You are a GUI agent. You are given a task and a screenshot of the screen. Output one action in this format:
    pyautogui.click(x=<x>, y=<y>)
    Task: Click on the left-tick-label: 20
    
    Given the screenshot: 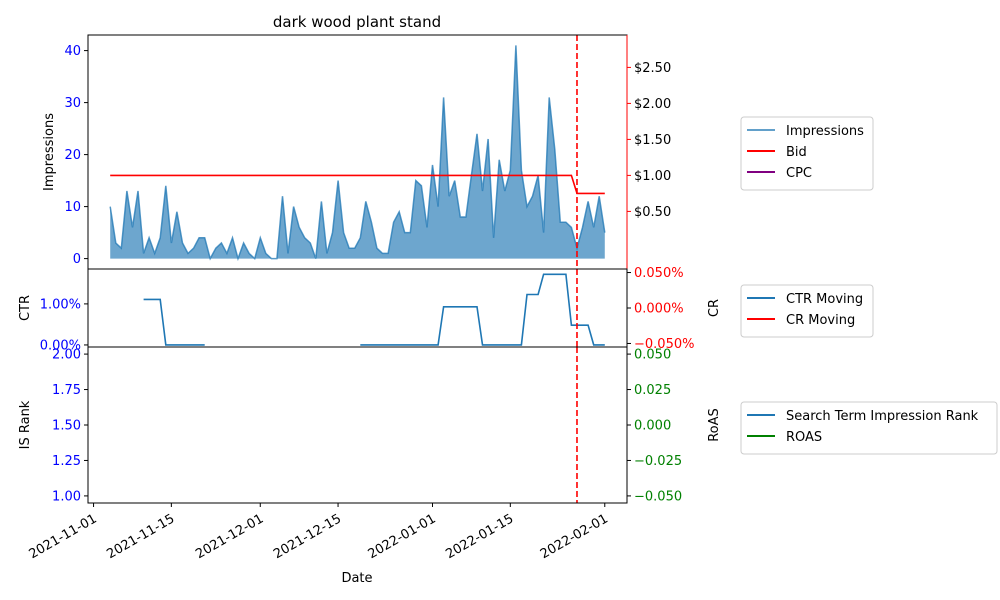 What is the action you would take?
    pyautogui.click(x=72, y=155)
    